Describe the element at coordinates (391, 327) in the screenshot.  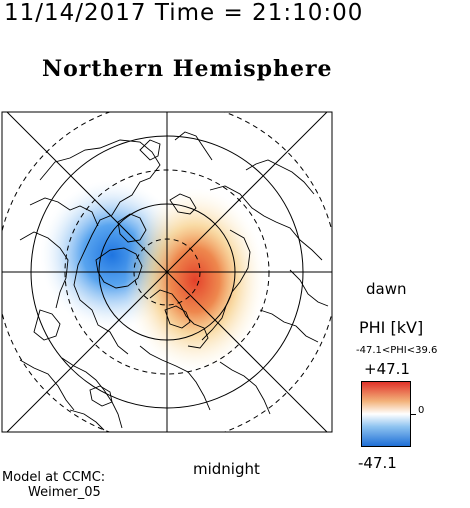
I see `colorbar-title: PHI [kV]` at that location.